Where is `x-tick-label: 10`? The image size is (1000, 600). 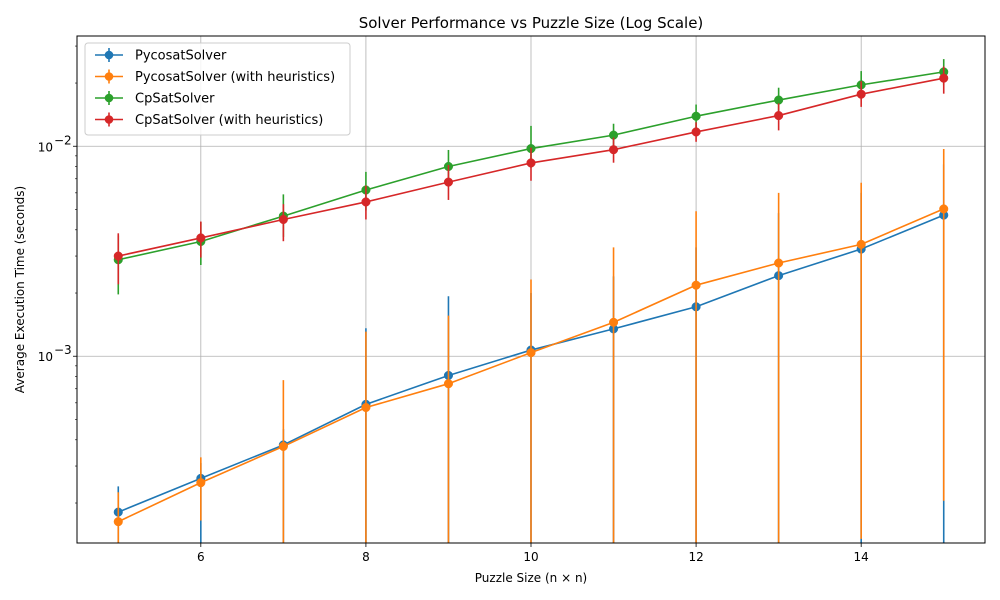
x-tick-label: 10 is located at coordinates (530, 557).